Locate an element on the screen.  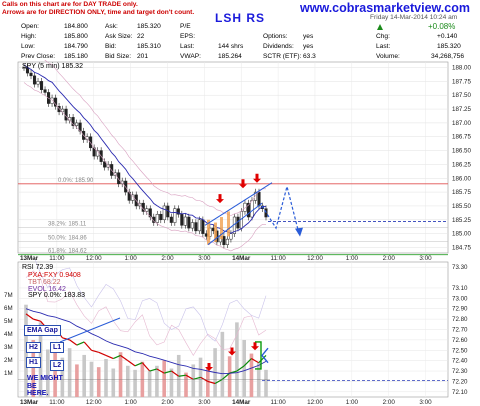
x-tick-label: 14Mar is located at coordinates (241, 257).